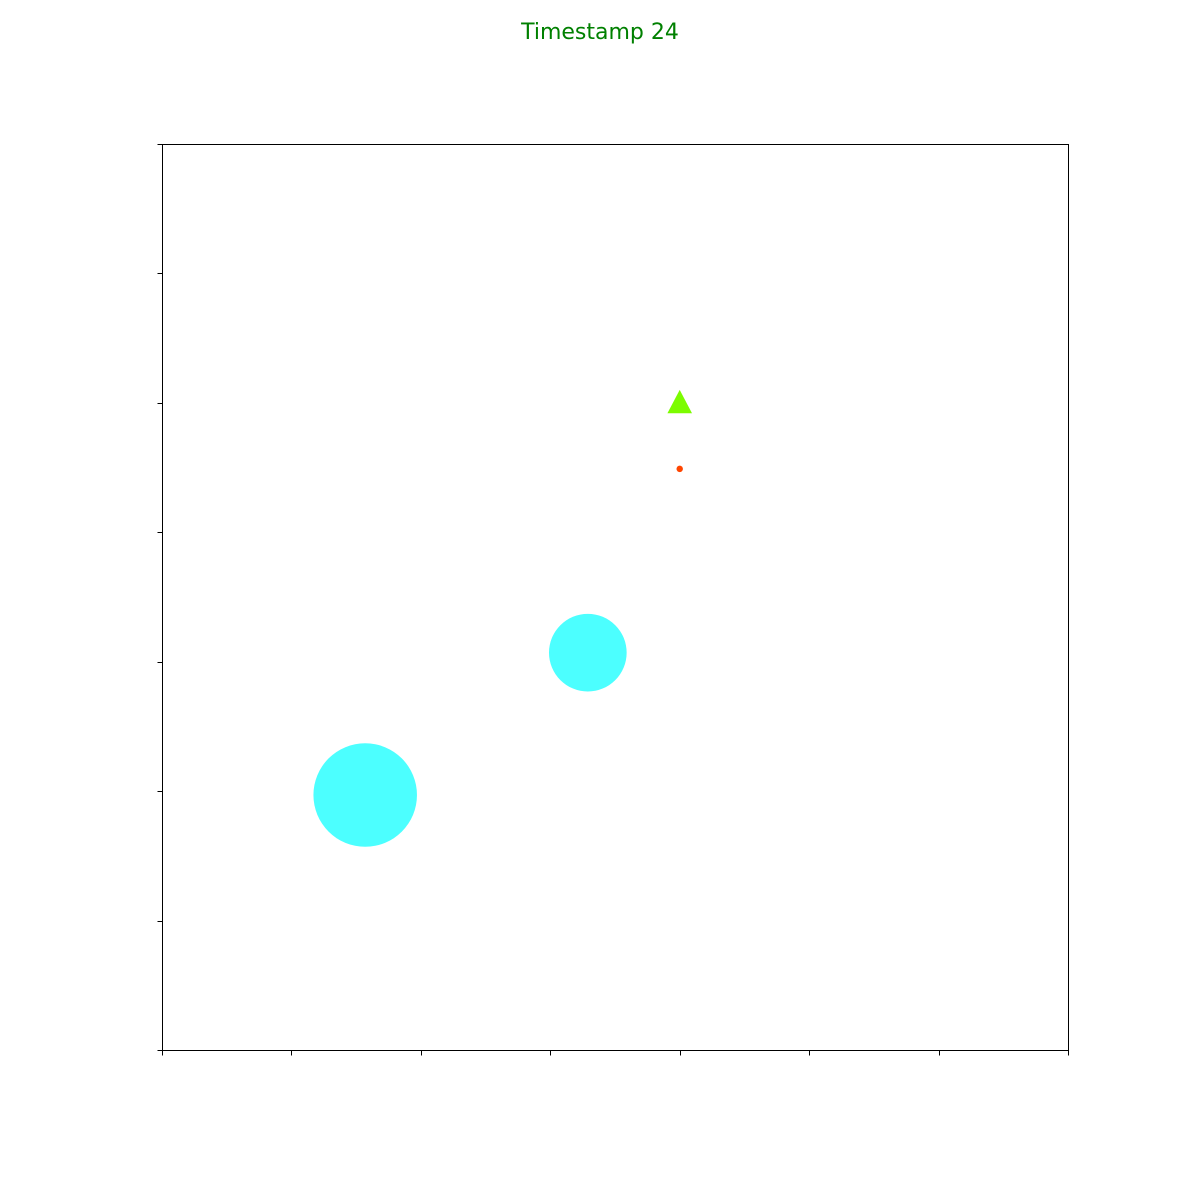  Describe the element at coordinates (587, 652) in the screenshot. I see `medium-cyan-circle` at that location.